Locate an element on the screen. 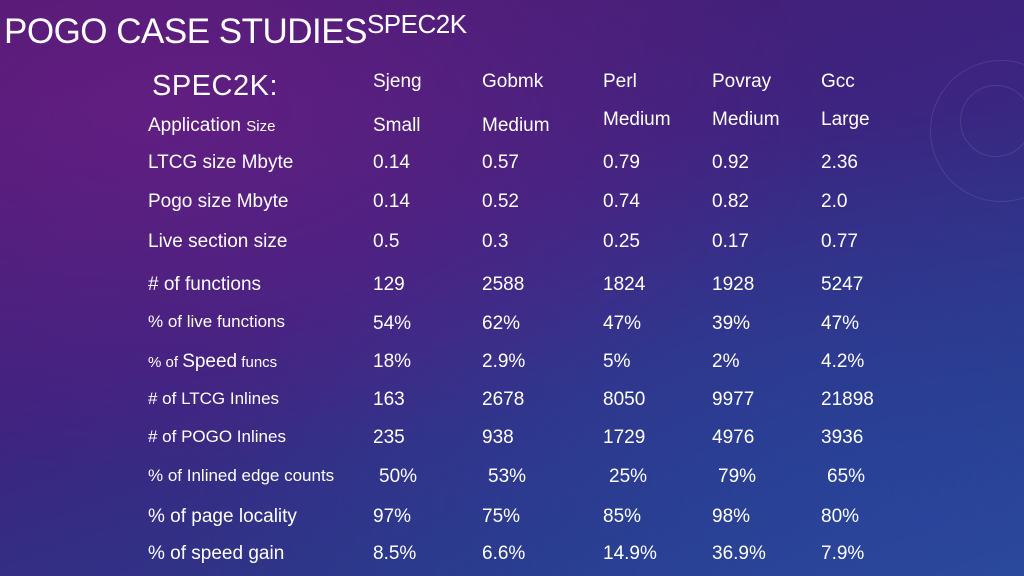  slide-title-main: POGO CASE STUDIES is located at coordinates (185, 31).